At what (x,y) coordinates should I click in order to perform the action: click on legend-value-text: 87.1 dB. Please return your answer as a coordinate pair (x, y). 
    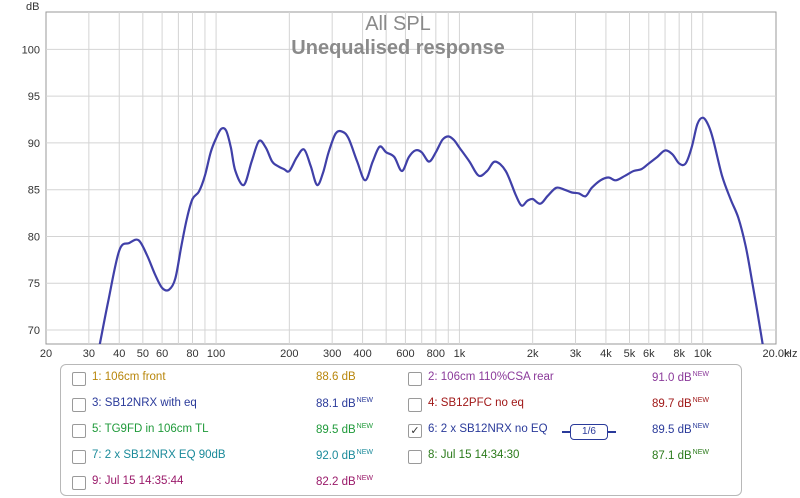
    Looking at the image, I should click on (672, 455).